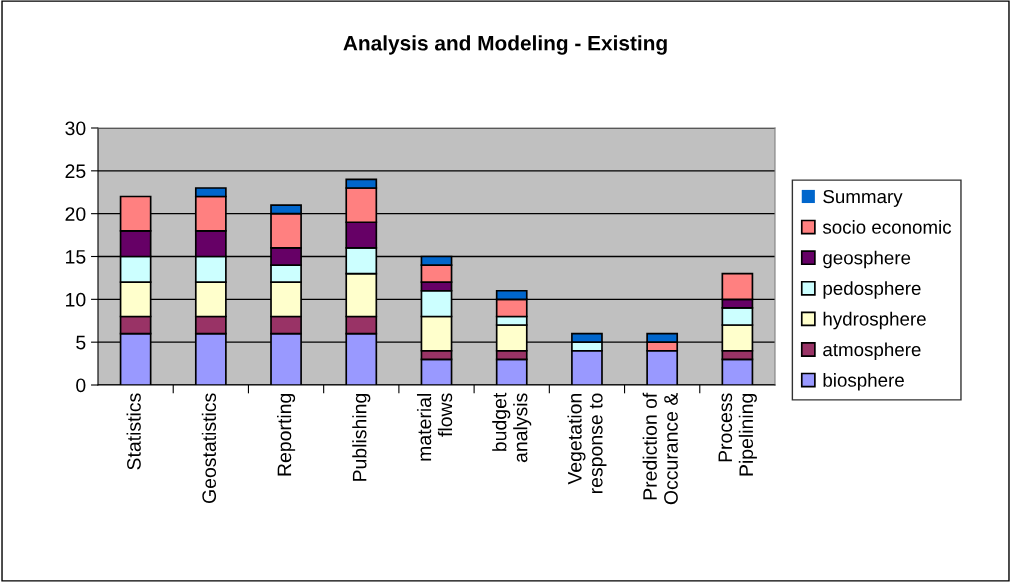 This screenshot has width=1011, height=582. I want to click on x-tick-label: Publishing, so click(361, 437).